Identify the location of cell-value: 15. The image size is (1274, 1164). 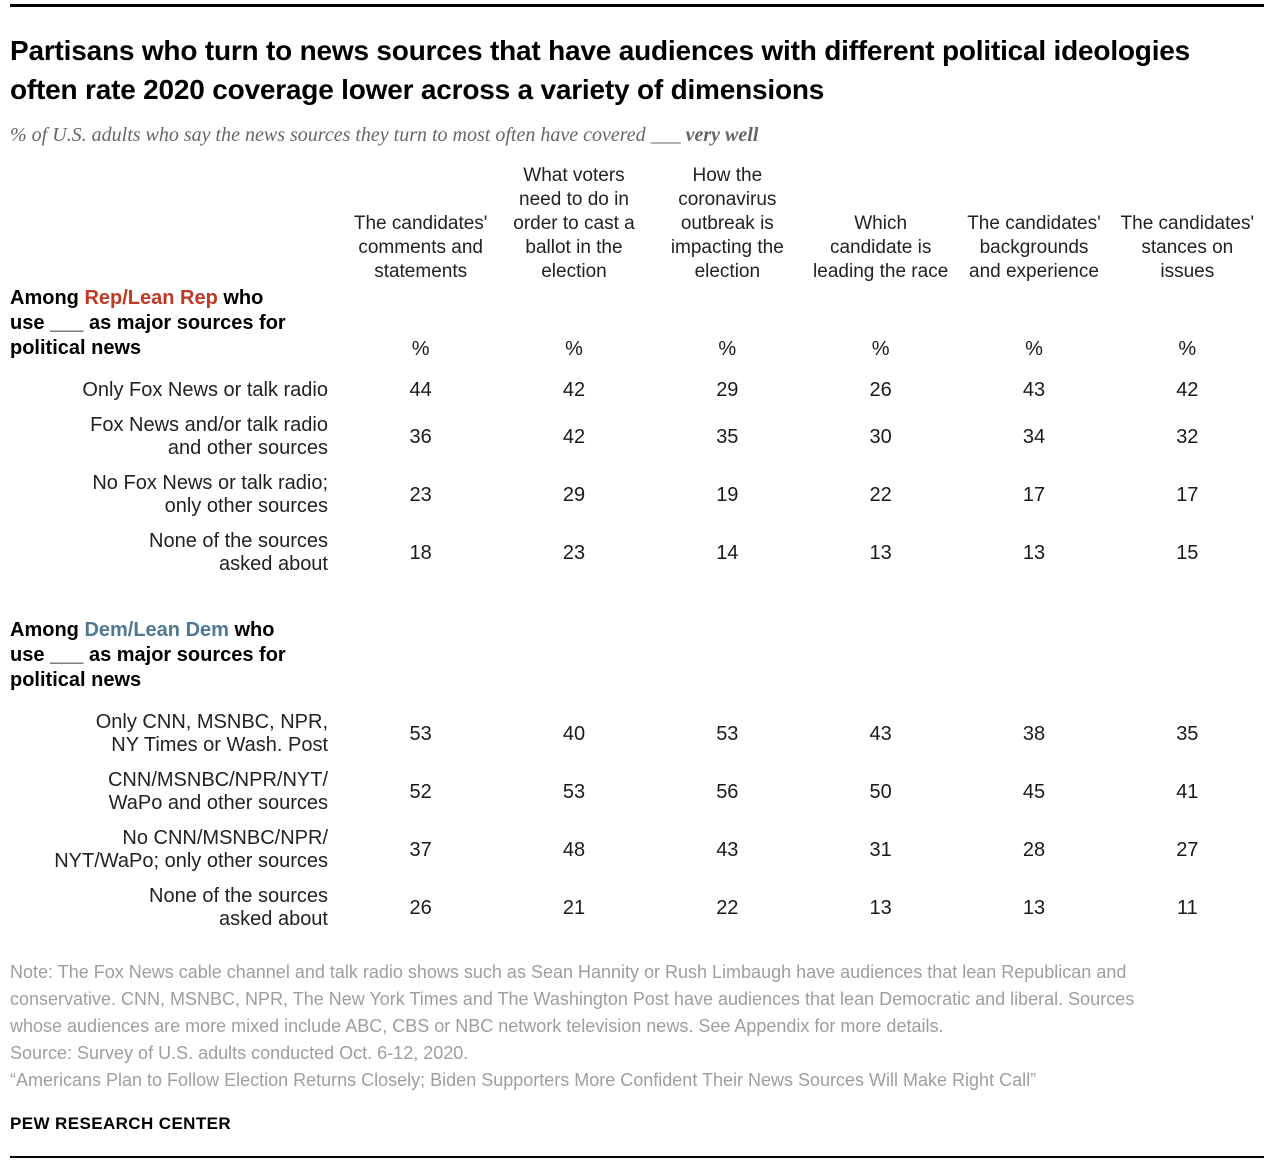
(1187, 552).